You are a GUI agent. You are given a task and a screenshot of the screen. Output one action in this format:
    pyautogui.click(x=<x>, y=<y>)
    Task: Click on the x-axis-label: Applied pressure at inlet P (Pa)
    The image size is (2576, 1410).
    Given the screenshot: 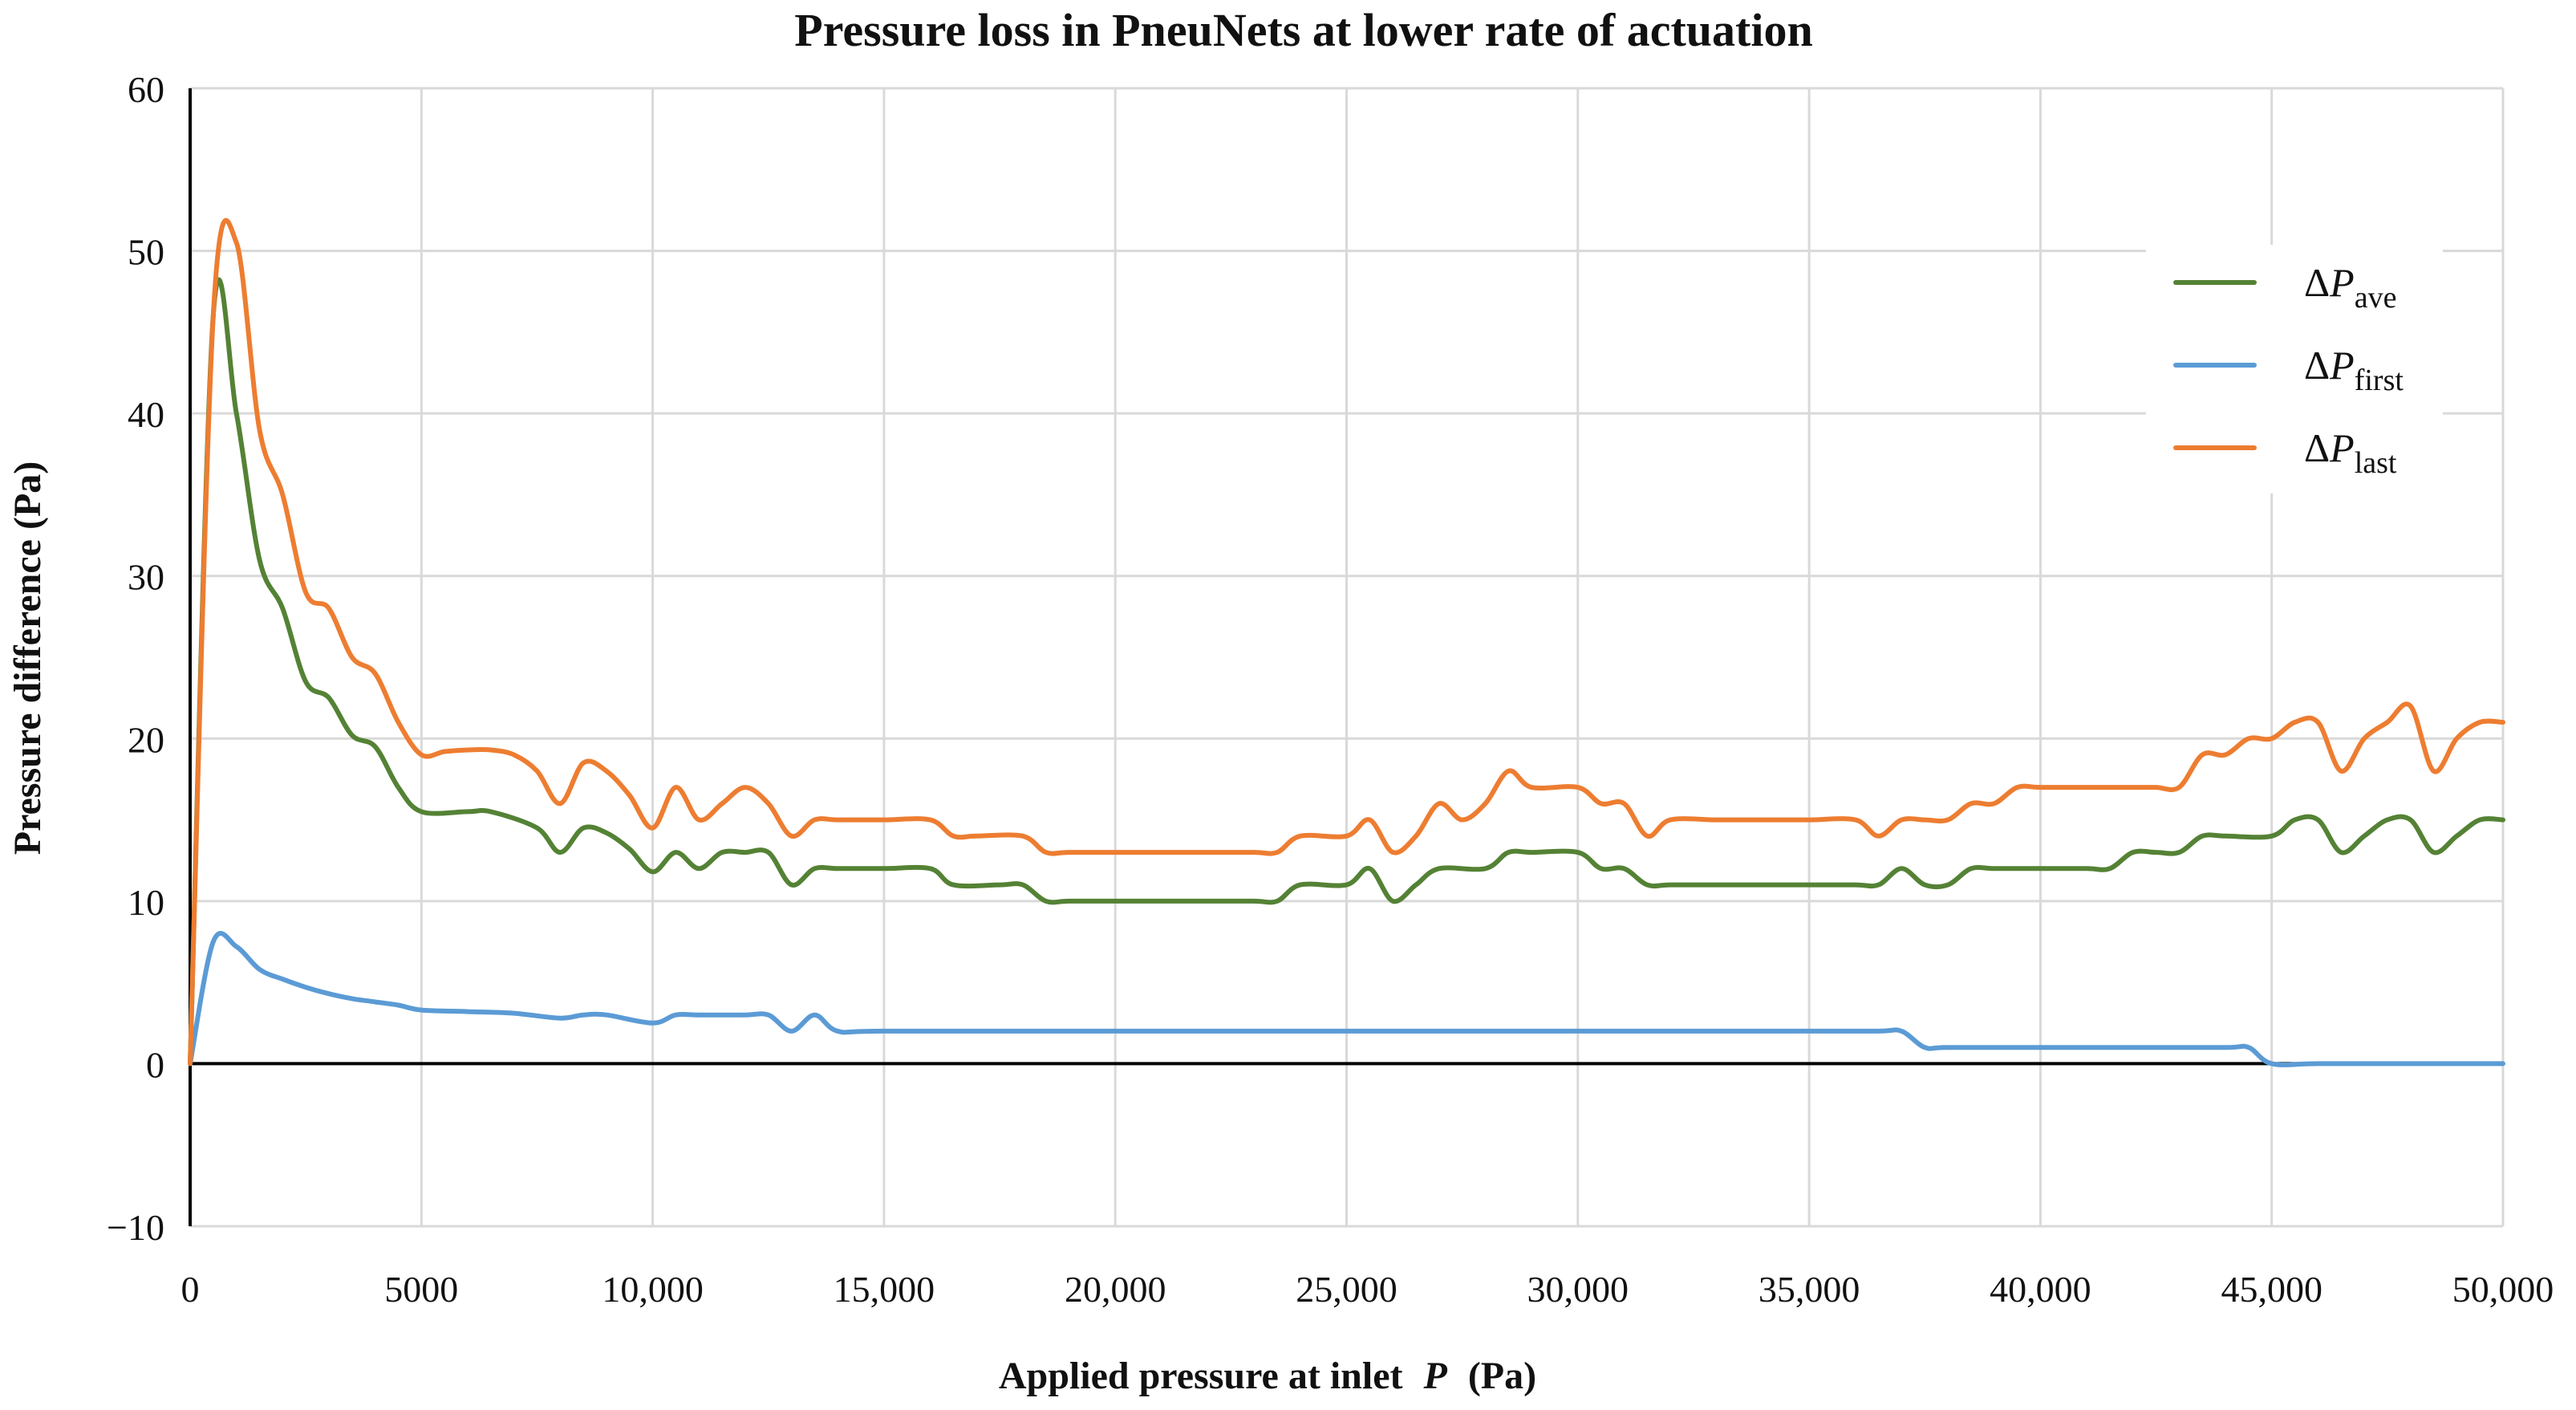 What is the action you would take?
    pyautogui.click(x=1267, y=1376)
    